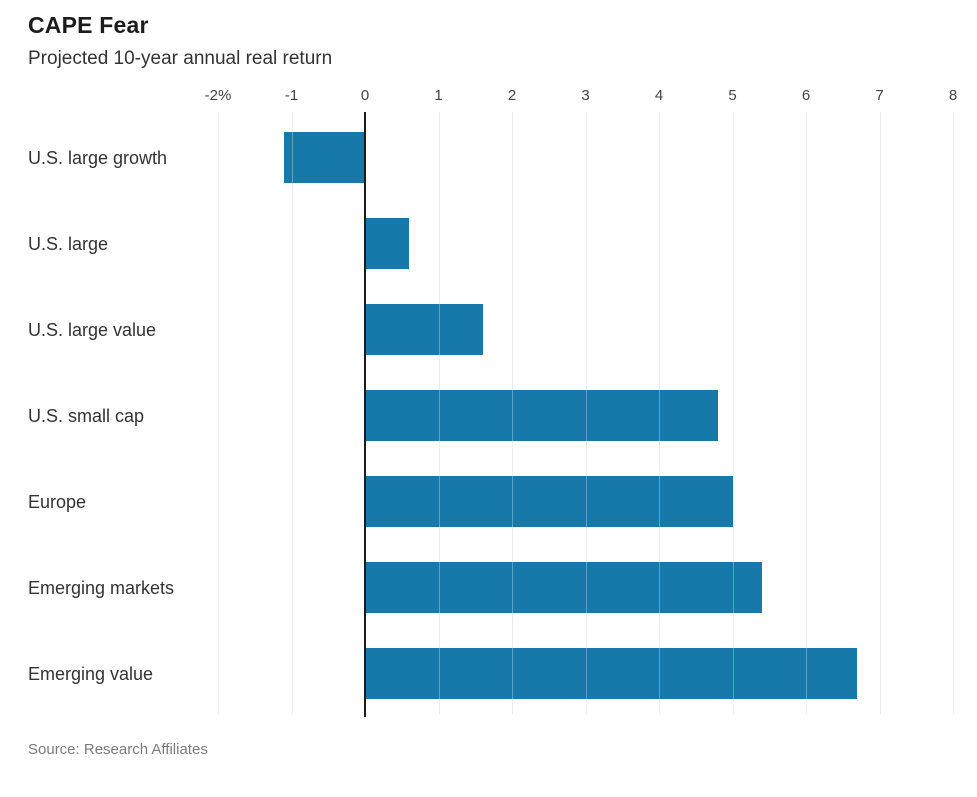 The image size is (977, 797). I want to click on zero-axis-line, so click(365, 414).